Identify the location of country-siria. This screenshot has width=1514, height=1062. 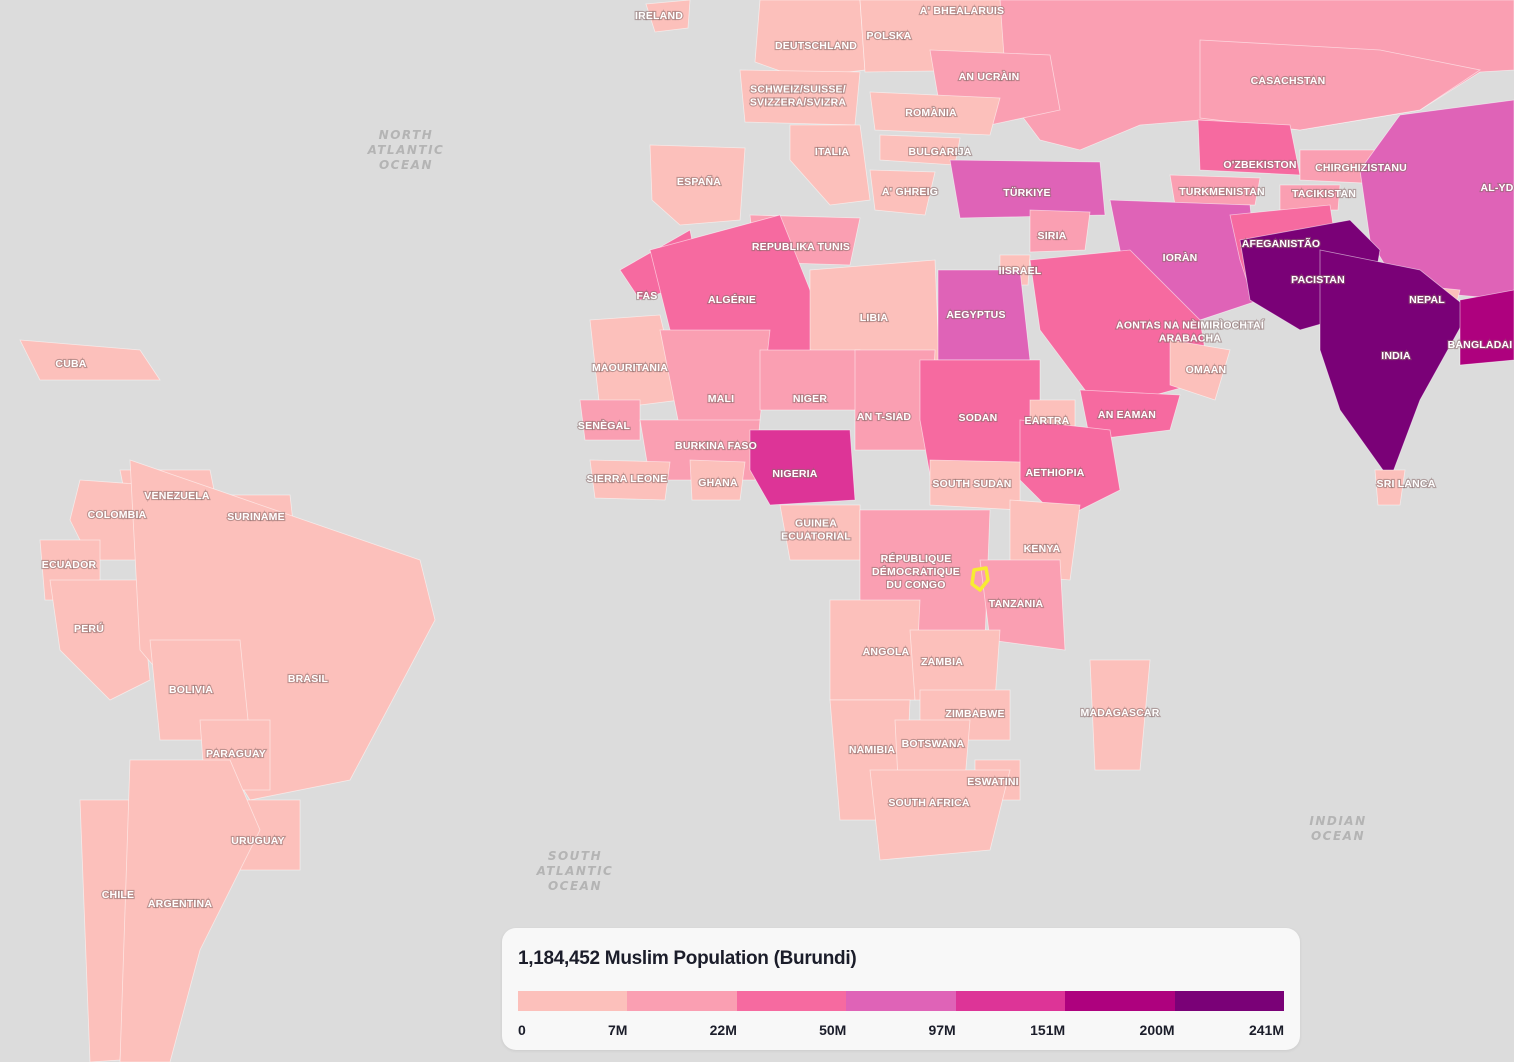
(1060, 231).